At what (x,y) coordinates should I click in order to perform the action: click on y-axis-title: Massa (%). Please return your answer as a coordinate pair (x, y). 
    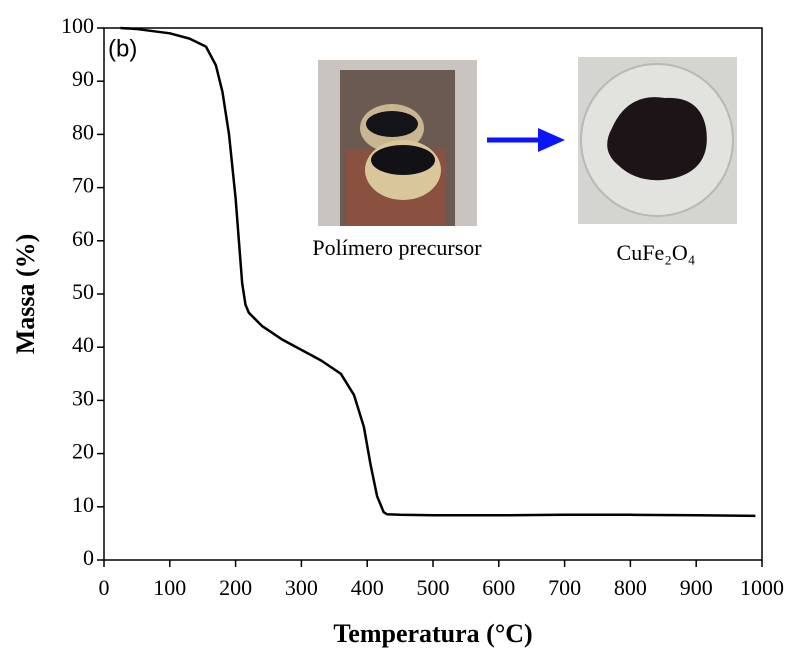
    Looking at the image, I should click on (25, 294).